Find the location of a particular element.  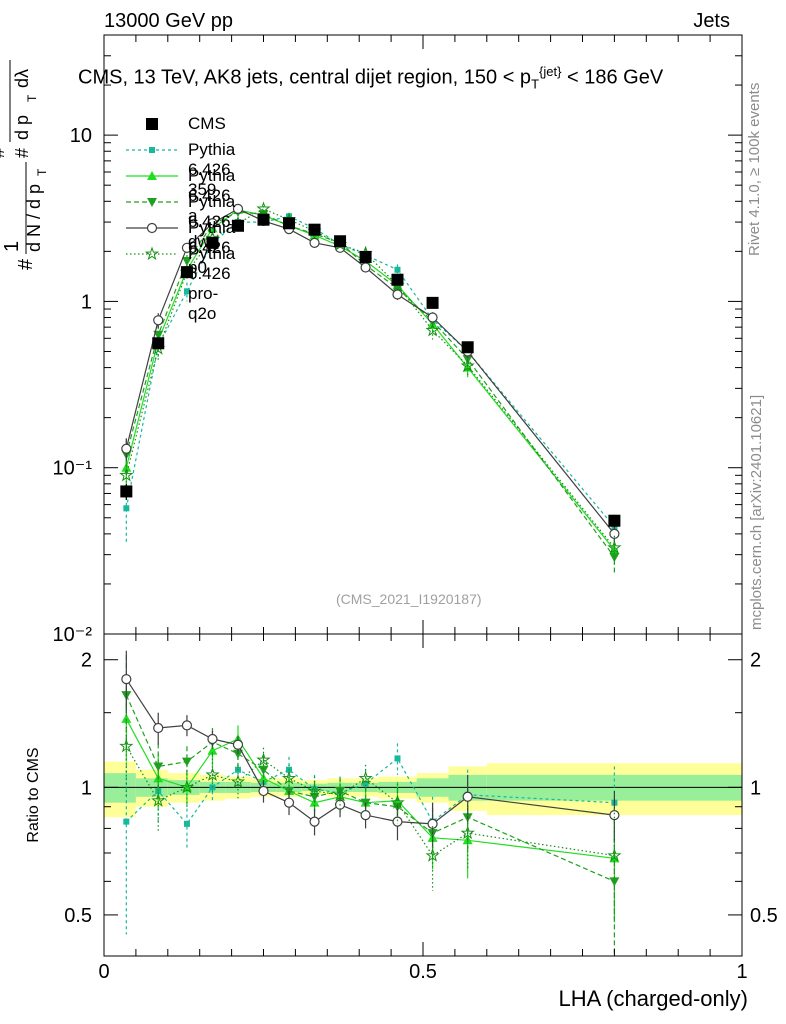

y-label-part: d N / d p is located at coordinates (34, 218).